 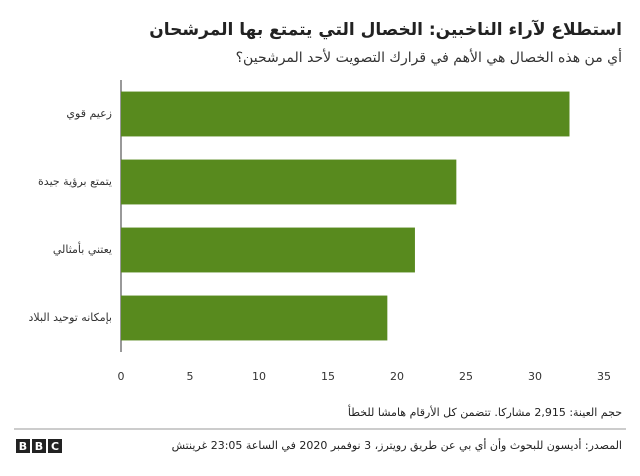 I want to click on category-label: بإمكانه توحيد البلاد, so click(x=70, y=317).